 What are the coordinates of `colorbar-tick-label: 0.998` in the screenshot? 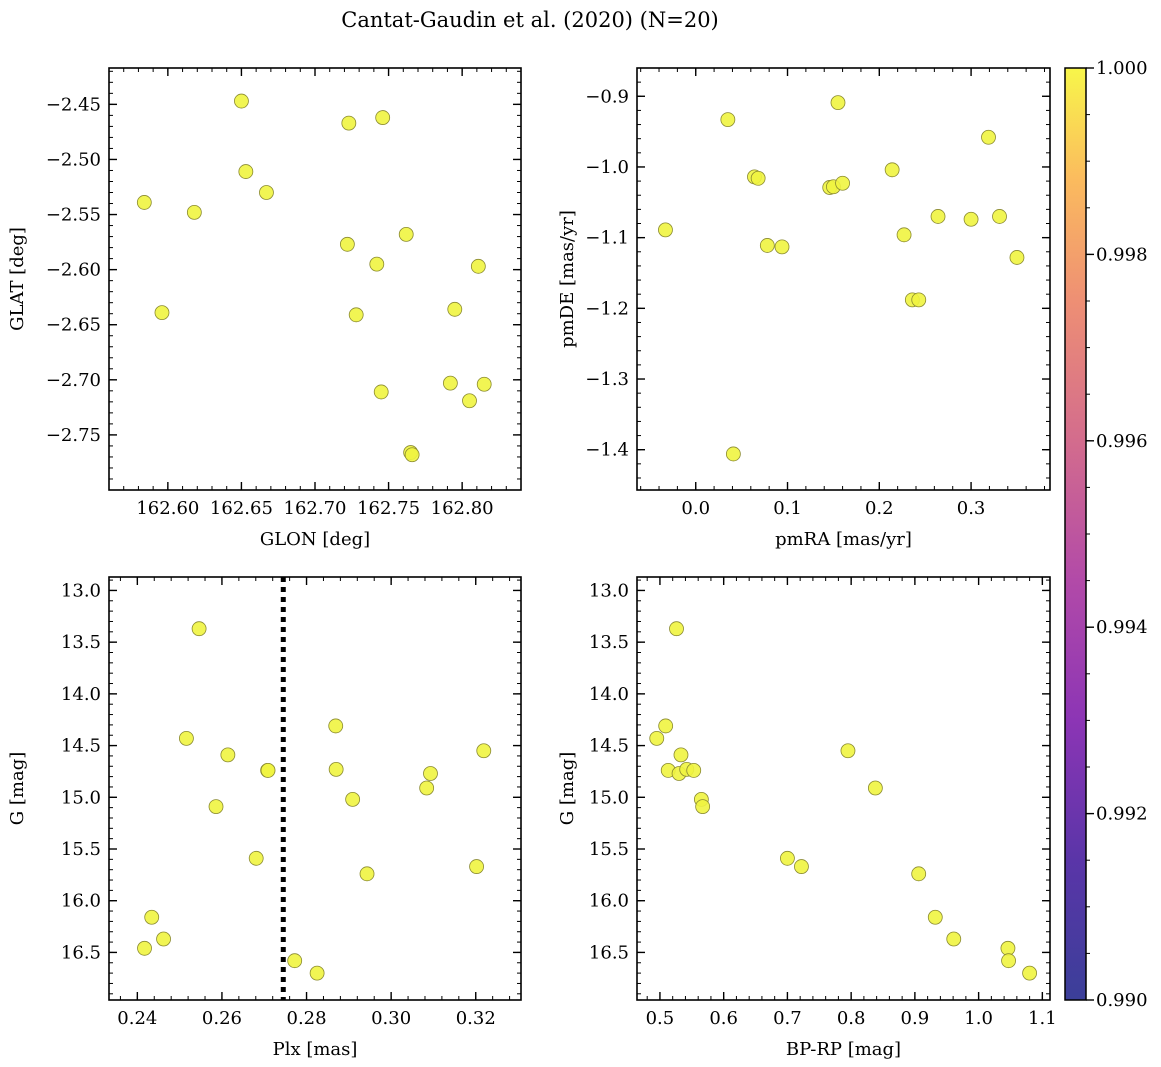 It's located at (1122, 254).